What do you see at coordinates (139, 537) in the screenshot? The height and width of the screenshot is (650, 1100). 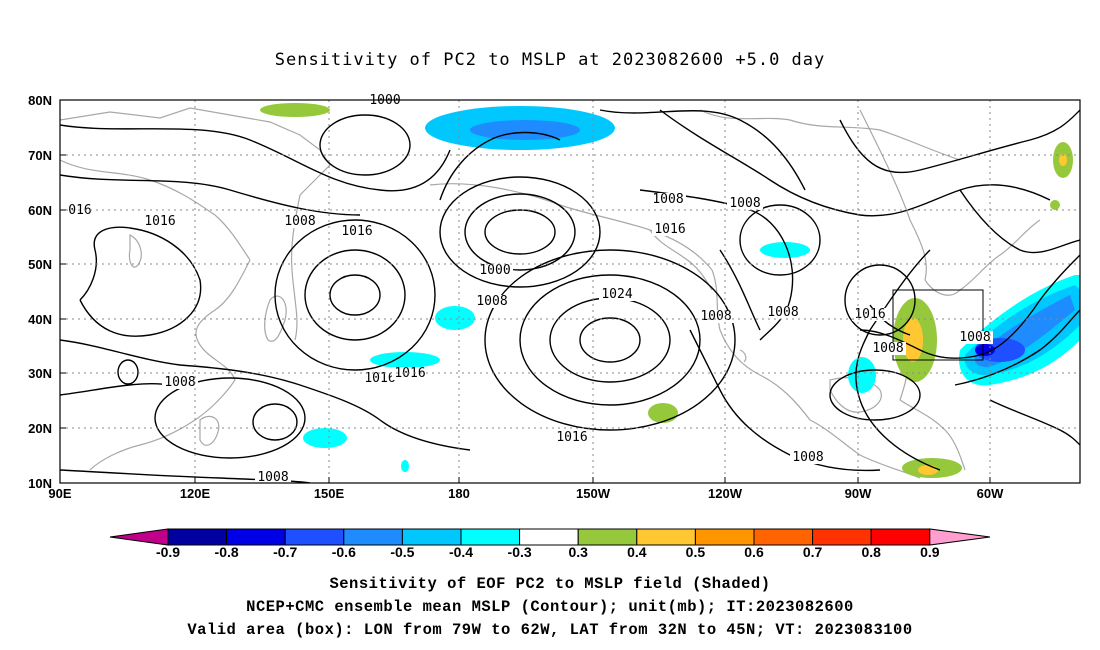 I see `colorbar-arrow-left` at bounding box center [139, 537].